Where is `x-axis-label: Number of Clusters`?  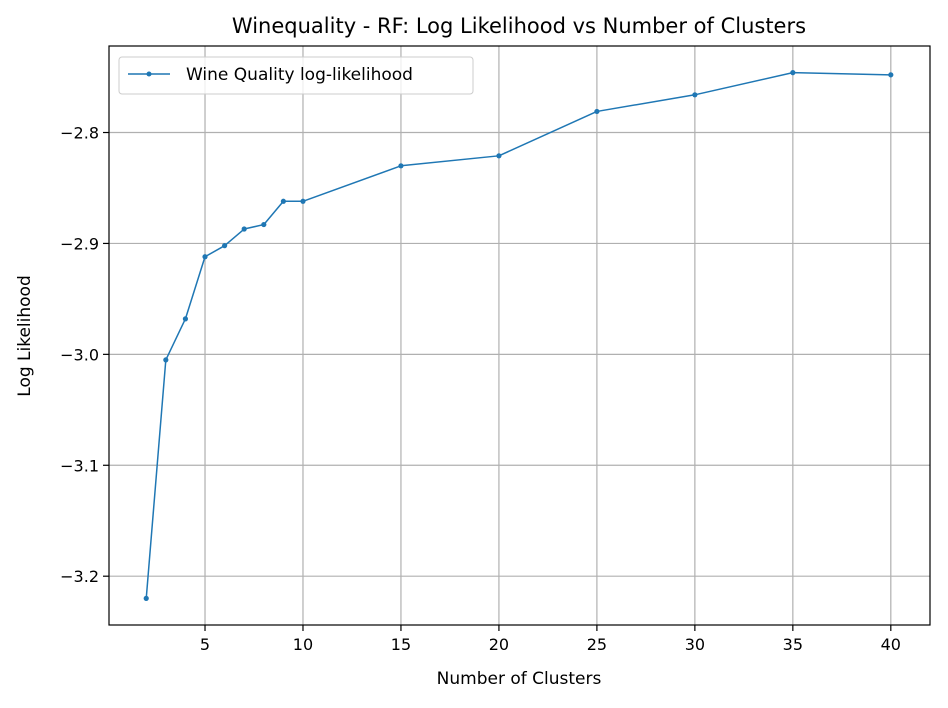 x-axis-label: Number of Clusters is located at coordinates (519, 679).